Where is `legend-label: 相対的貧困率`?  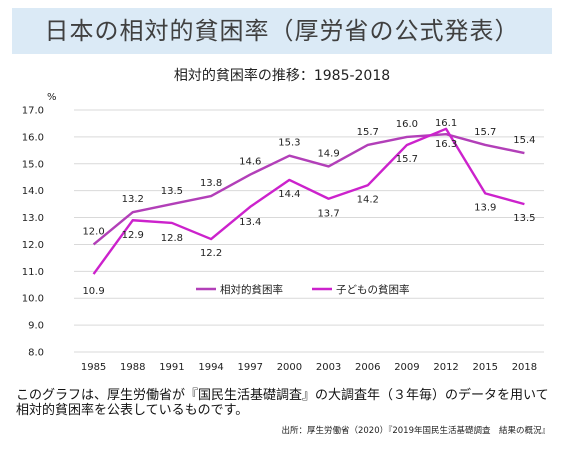 legend-label: 相対的貧困率 is located at coordinates (251, 289).